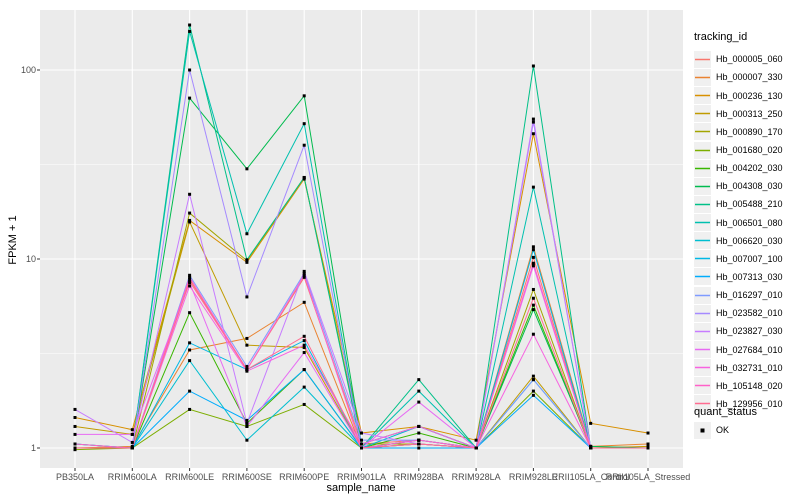  What do you see at coordinates (738, 368) in the screenshot?
I see `legend-item-Hb_032731_010: Hb_032731_010` at bounding box center [738, 368].